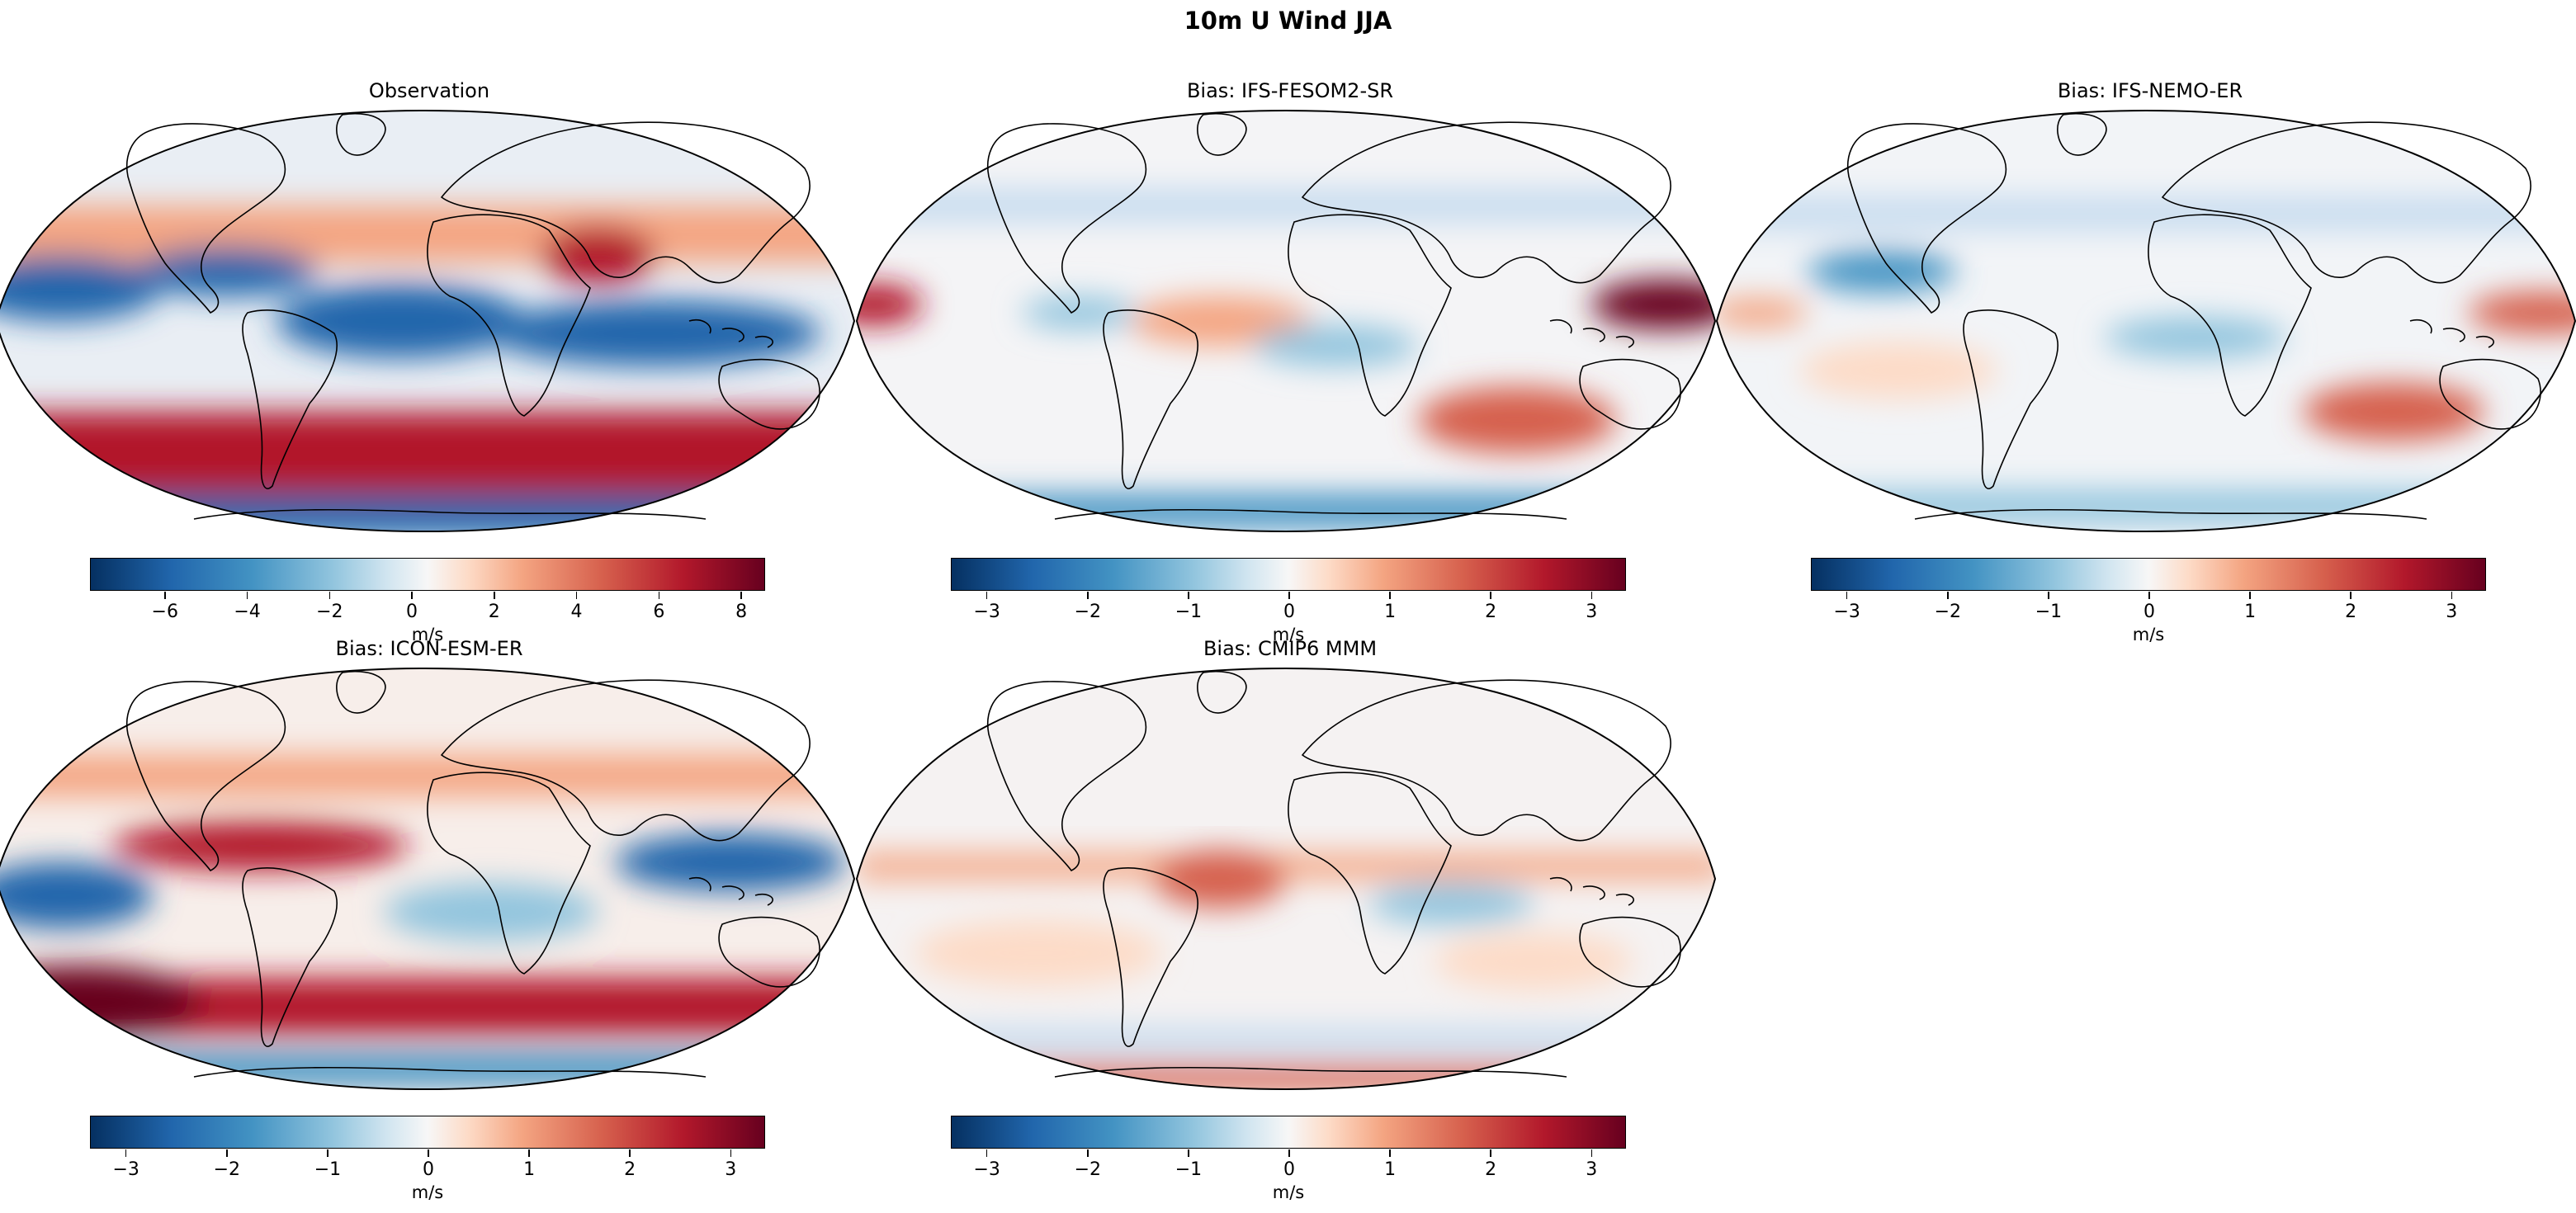 Image resolution: width=2576 pixels, height=1213 pixels. What do you see at coordinates (1290, 90) in the screenshot?
I see `panel-title-ifs-fesom2-sr: Bias: IFS-FESOM2-SR` at bounding box center [1290, 90].